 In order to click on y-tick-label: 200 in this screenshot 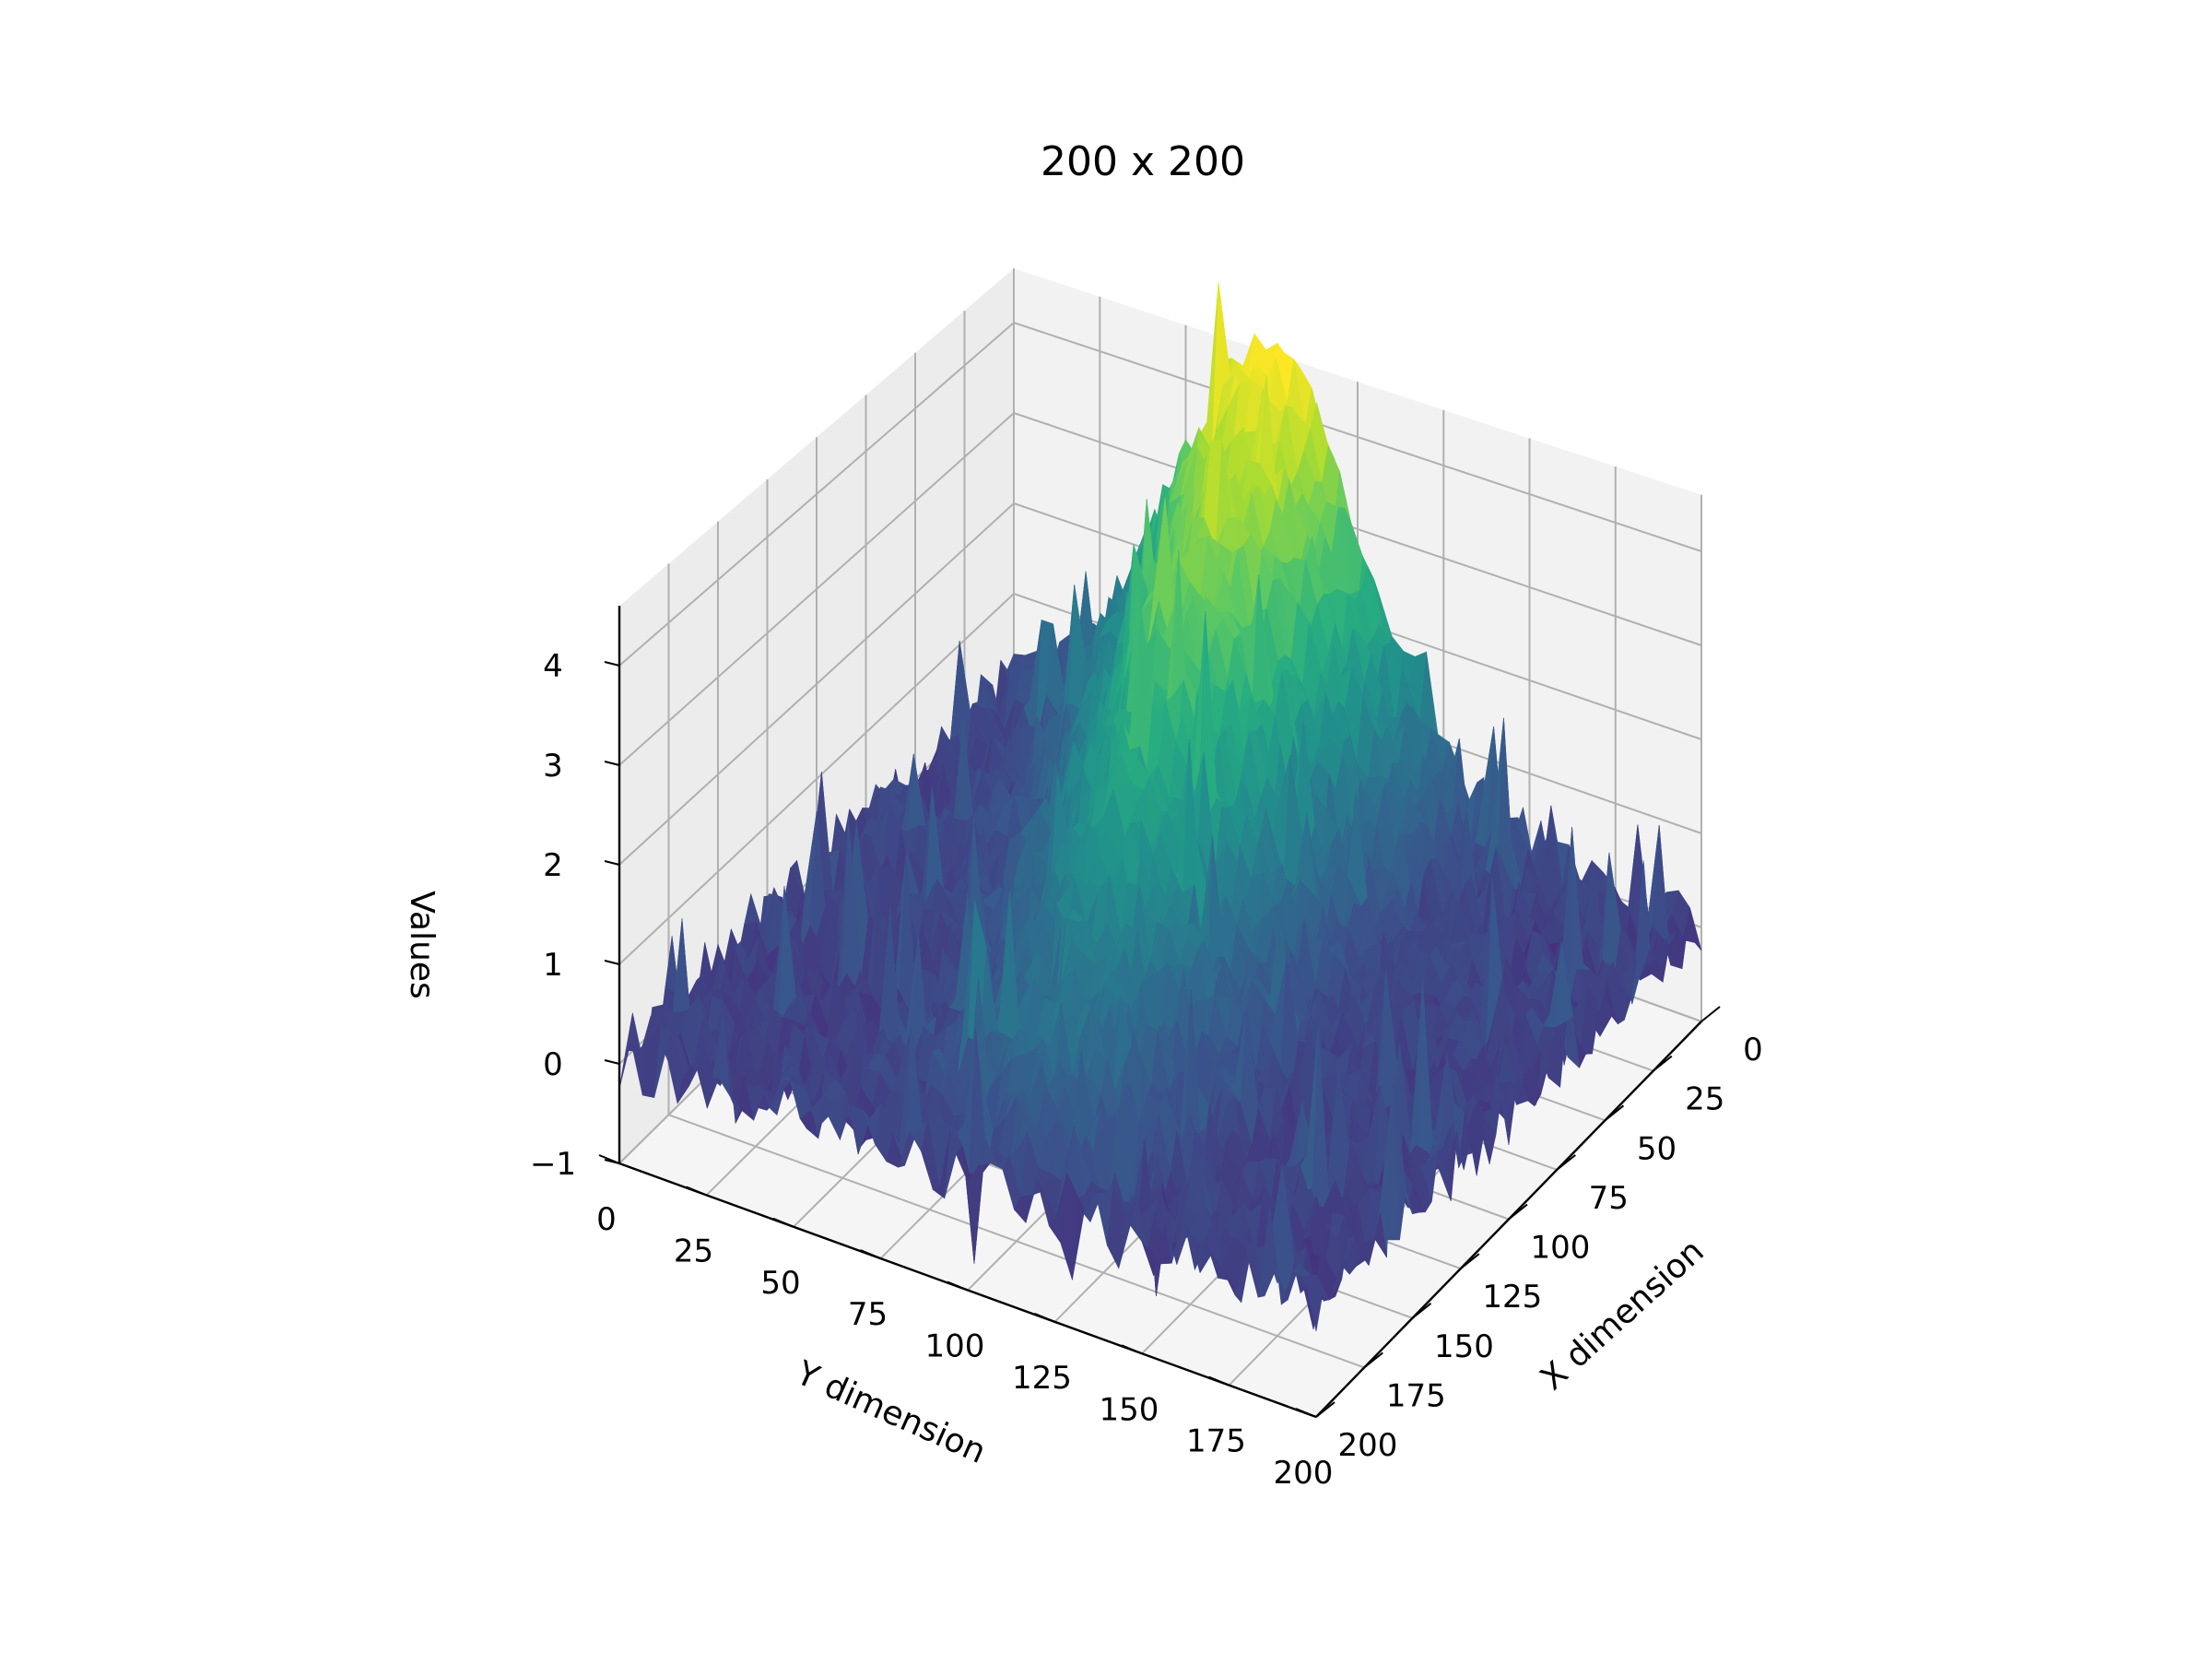, I will do `click(1304, 1473)`.